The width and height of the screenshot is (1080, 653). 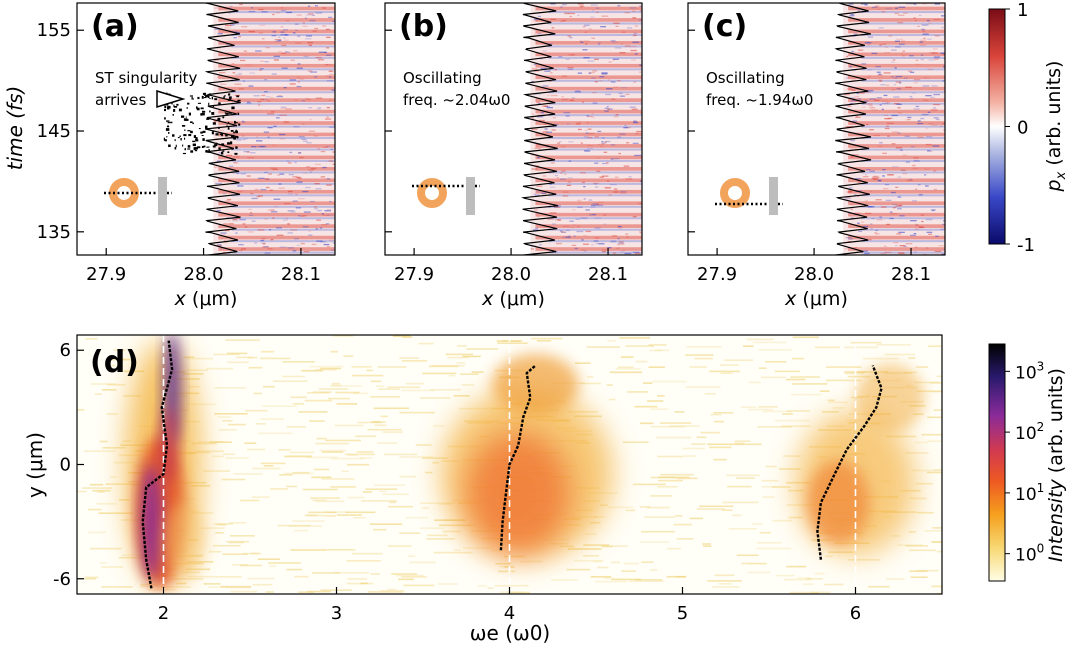 What do you see at coordinates (540, 129) in the screenshot?
I see `surface-front-curve` at bounding box center [540, 129].